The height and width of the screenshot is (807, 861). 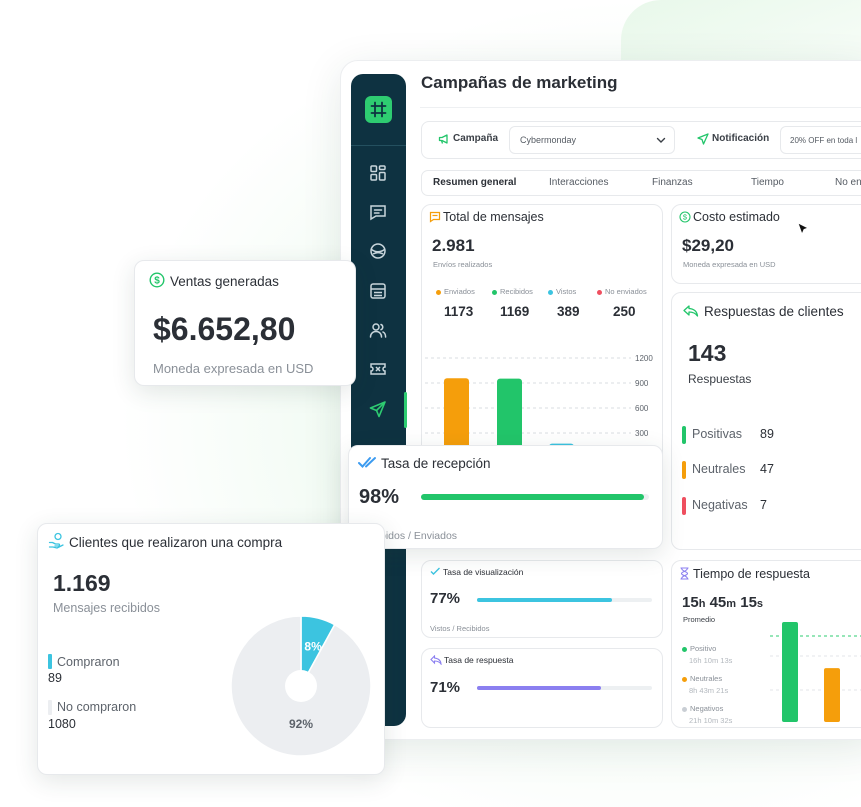 What do you see at coordinates (483, 572) in the screenshot?
I see `tasa-visualizacion-title: Tasa de visualización` at bounding box center [483, 572].